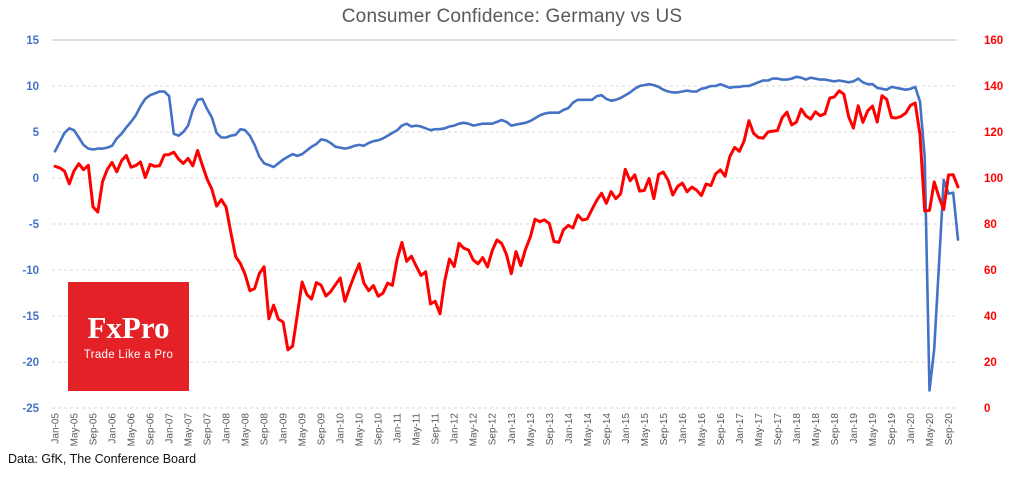  I want to click on svg-text: Sep-05, so click(94, 429).